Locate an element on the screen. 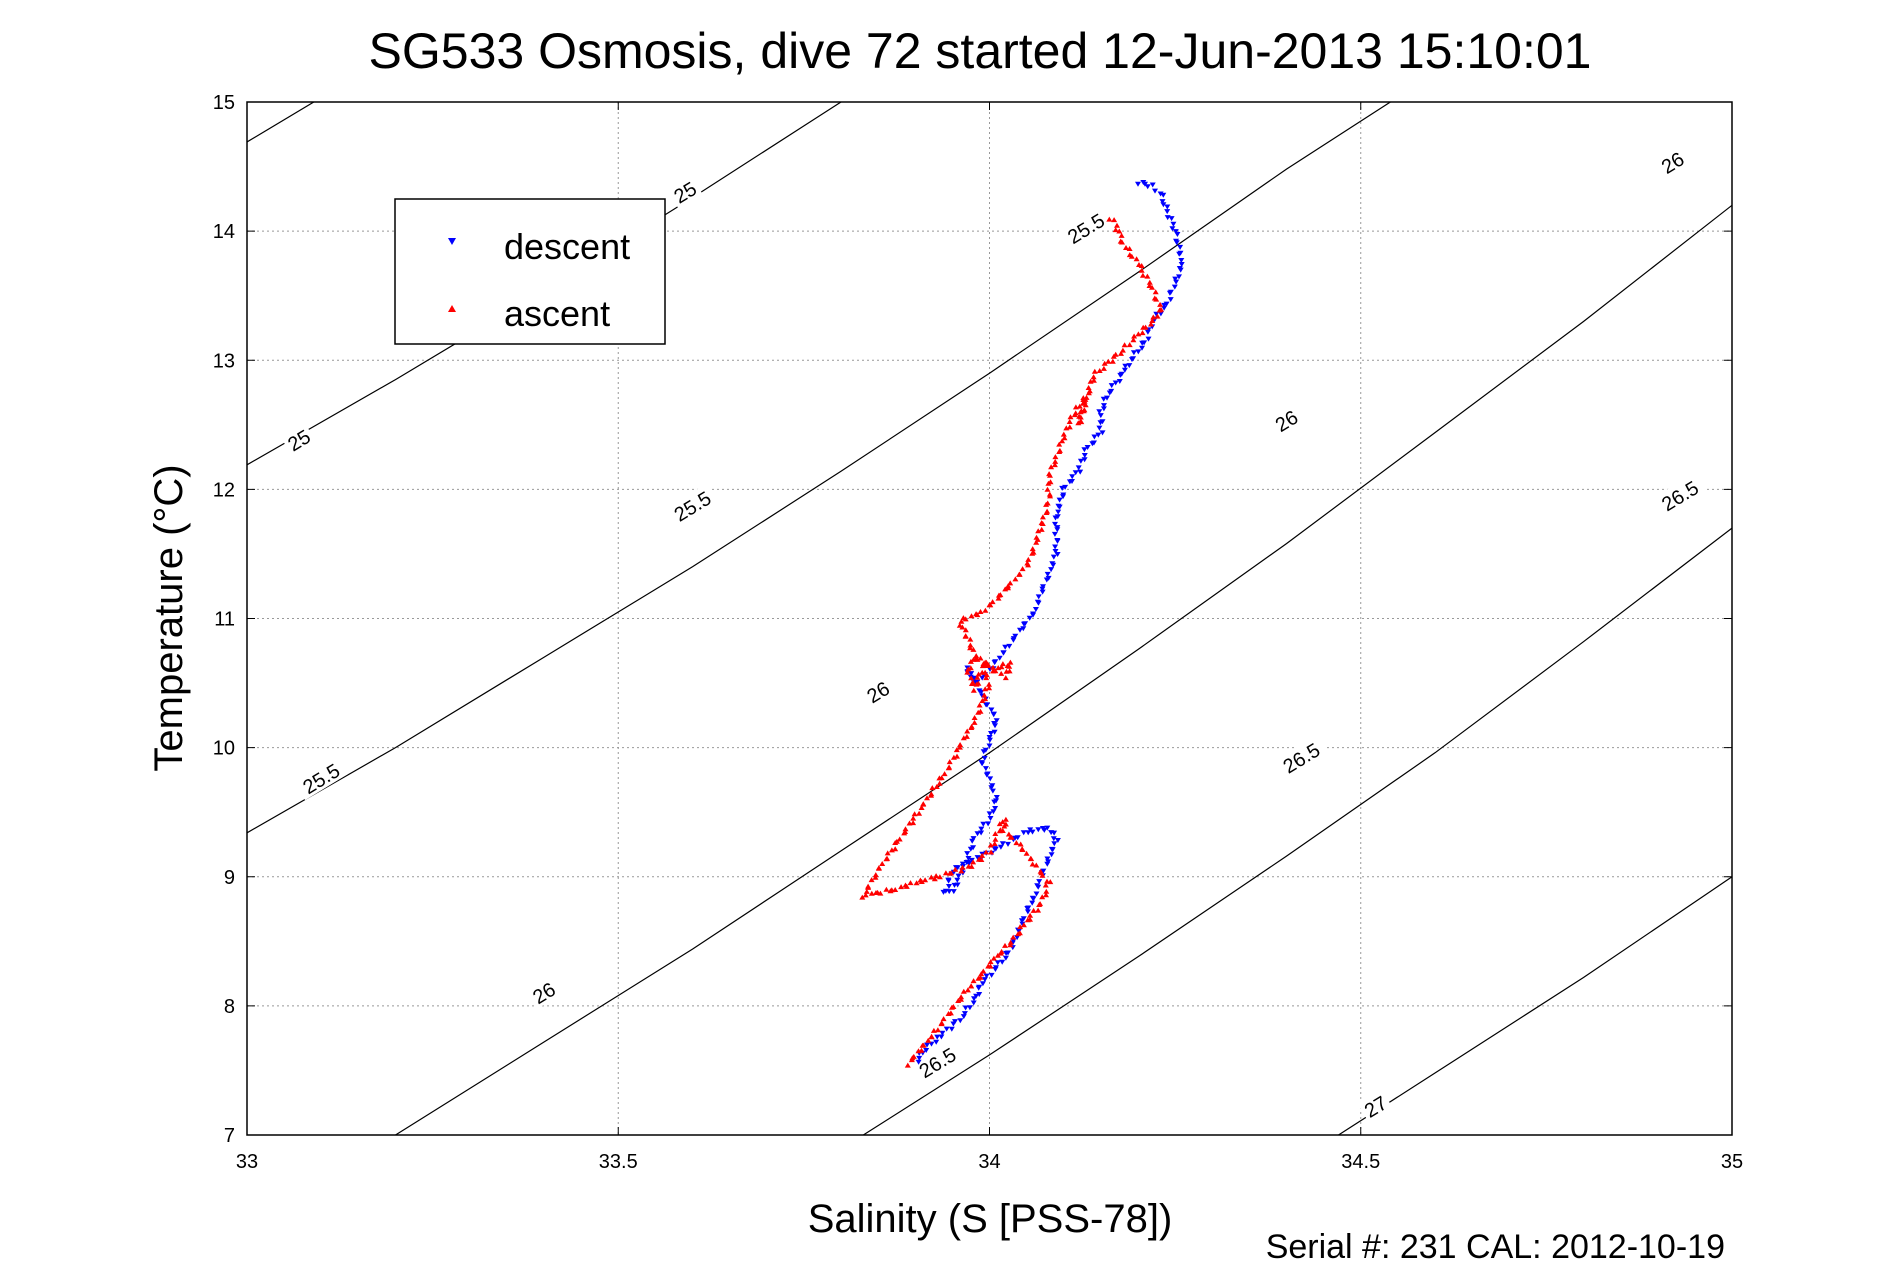 This screenshot has width=1891, height=1262. y-tick-label: 7 is located at coordinates (229, 1136).